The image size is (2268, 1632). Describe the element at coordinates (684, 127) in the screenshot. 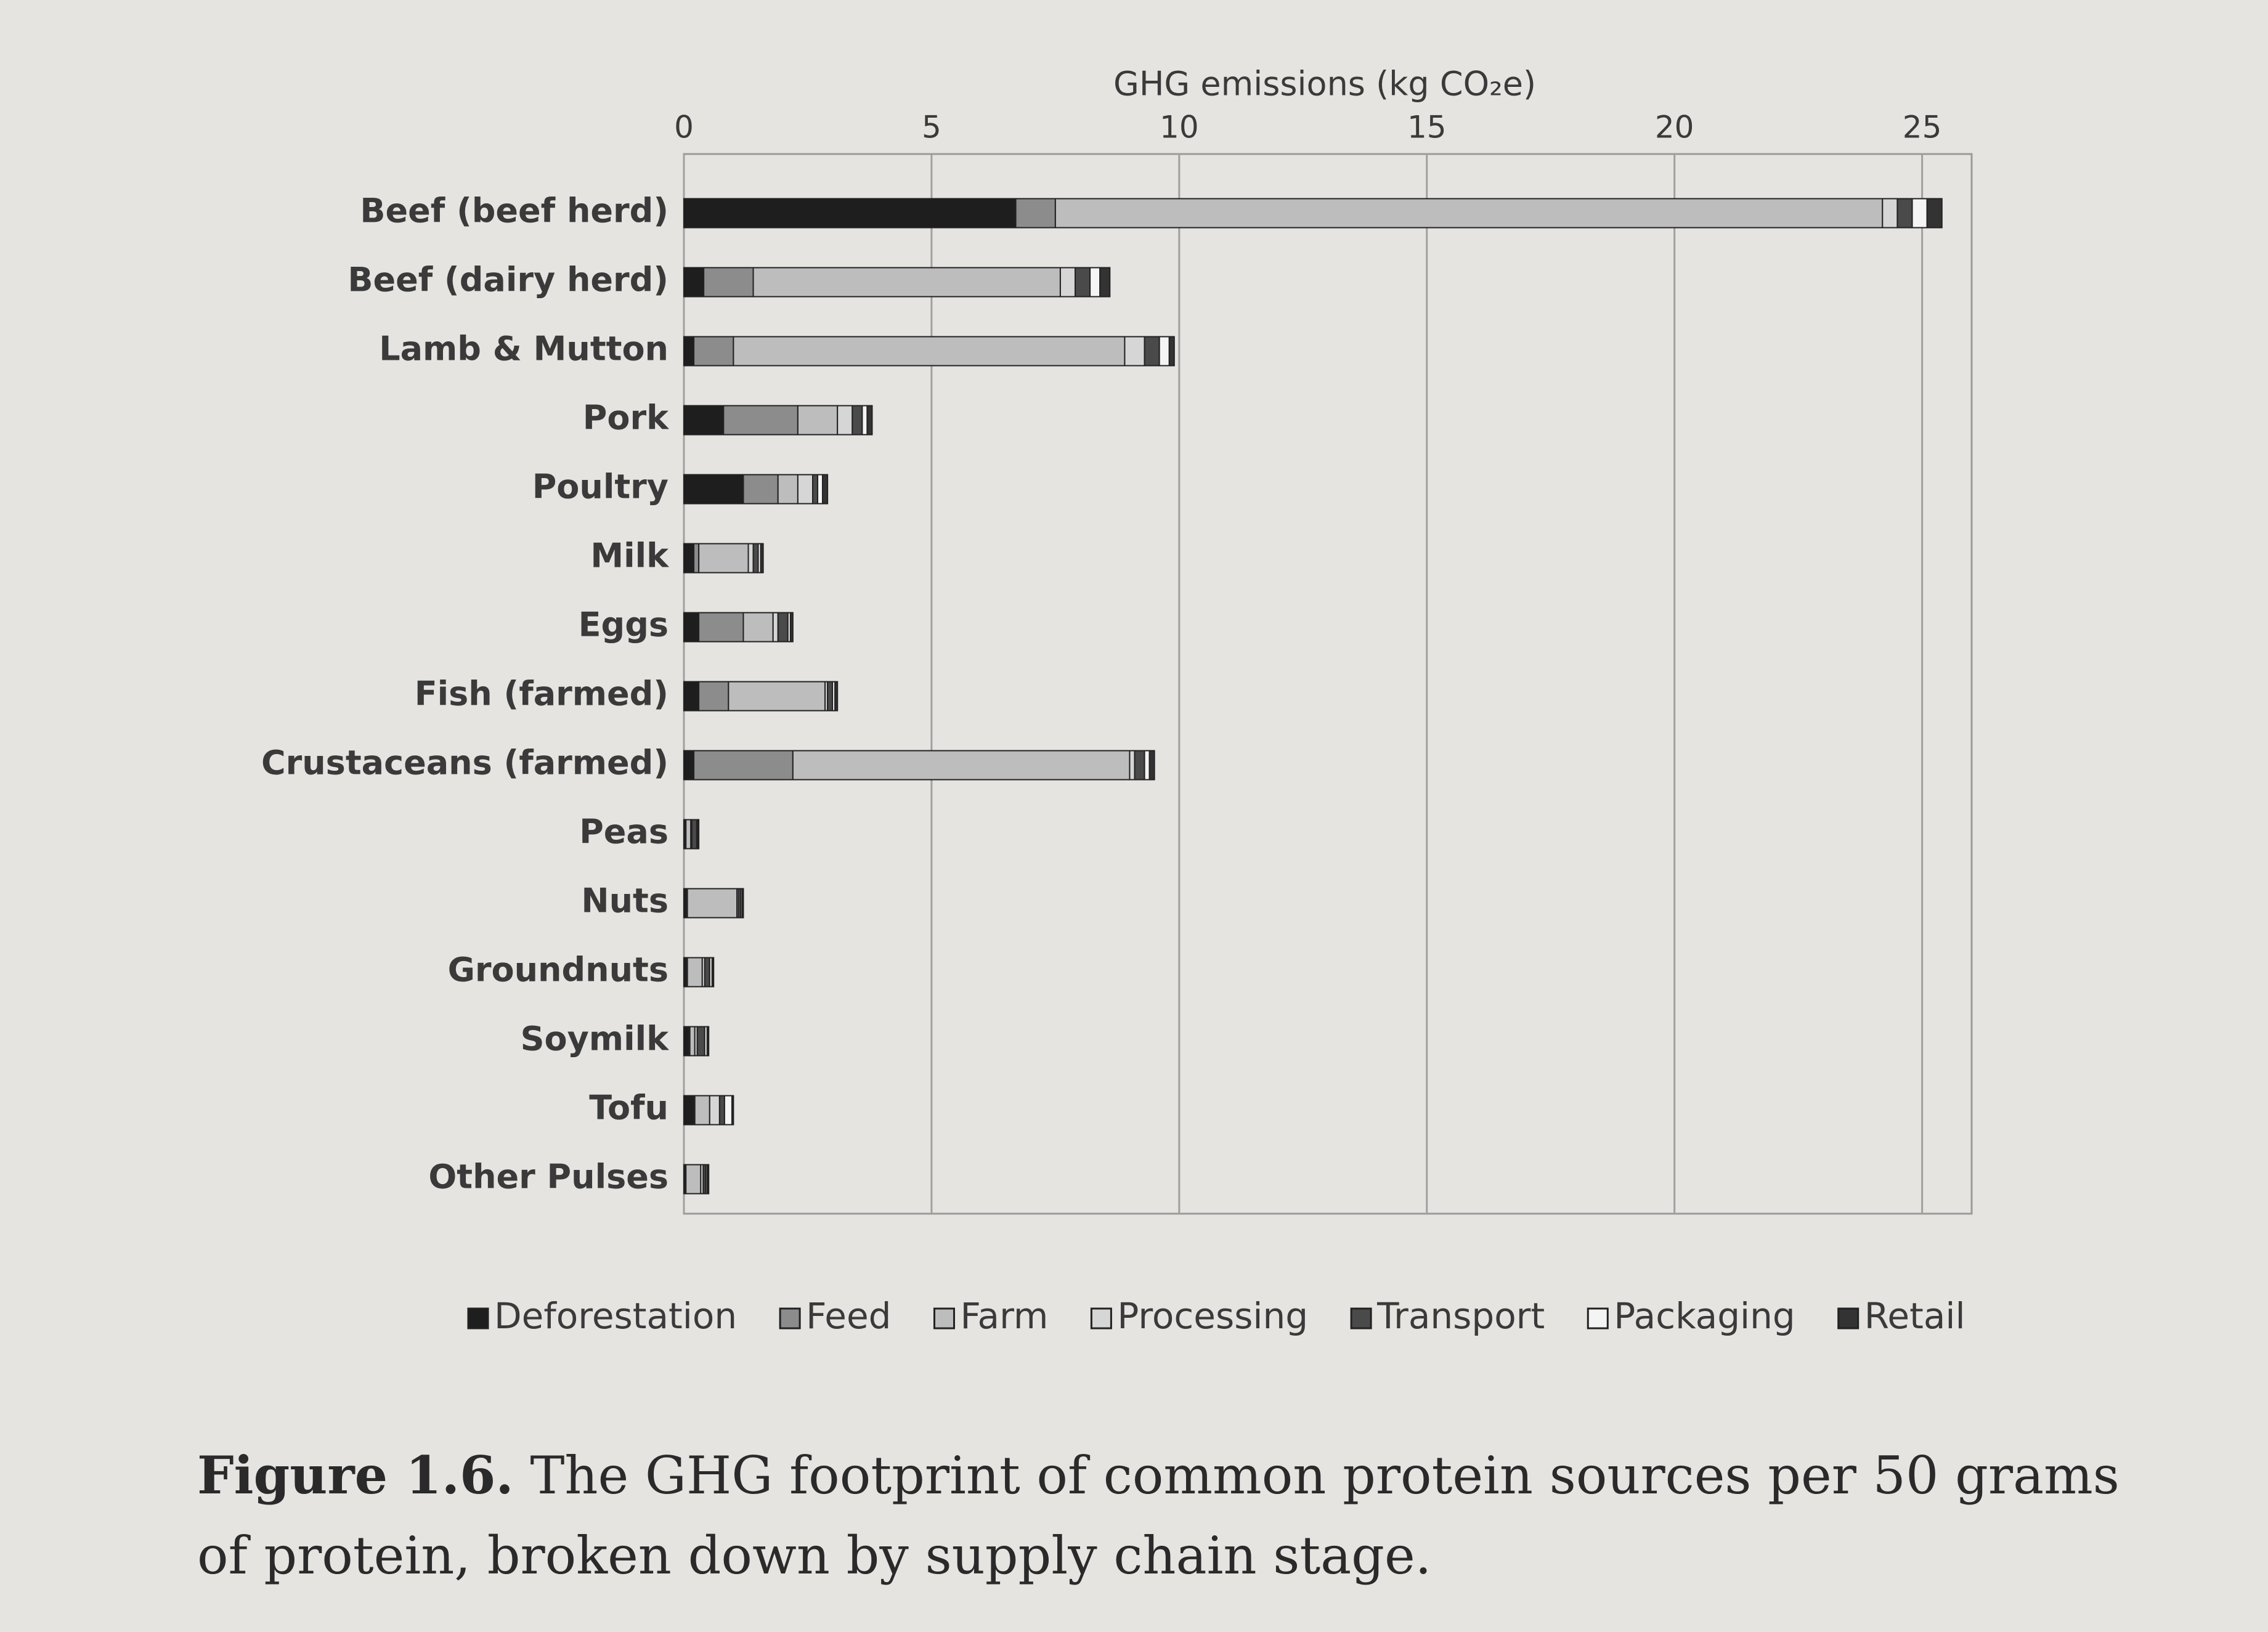

I see `x-tick-label: 0` at that location.